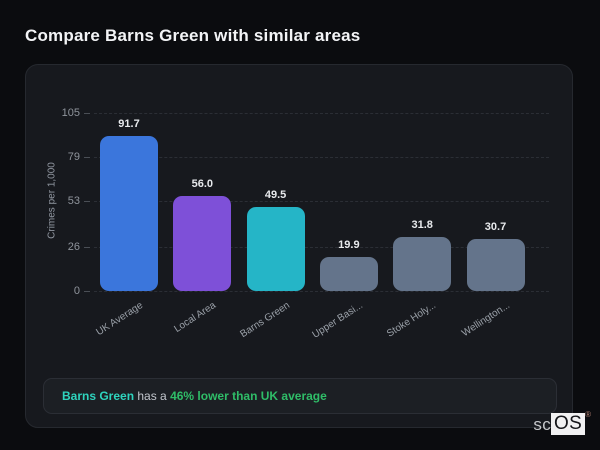  Describe the element at coordinates (495, 226) in the screenshot. I see `bar-value-label: 30.7` at that location.